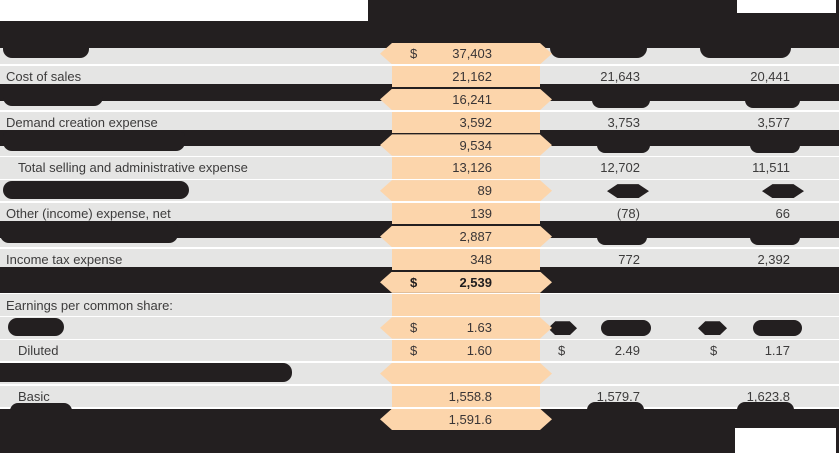  What do you see at coordinates (44, 77) in the screenshot?
I see `row-label: Cost of sales` at bounding box center [44, 77].